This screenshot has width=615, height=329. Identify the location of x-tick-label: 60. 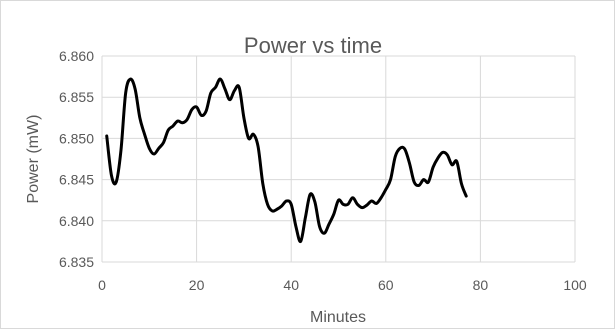
(386, 285).